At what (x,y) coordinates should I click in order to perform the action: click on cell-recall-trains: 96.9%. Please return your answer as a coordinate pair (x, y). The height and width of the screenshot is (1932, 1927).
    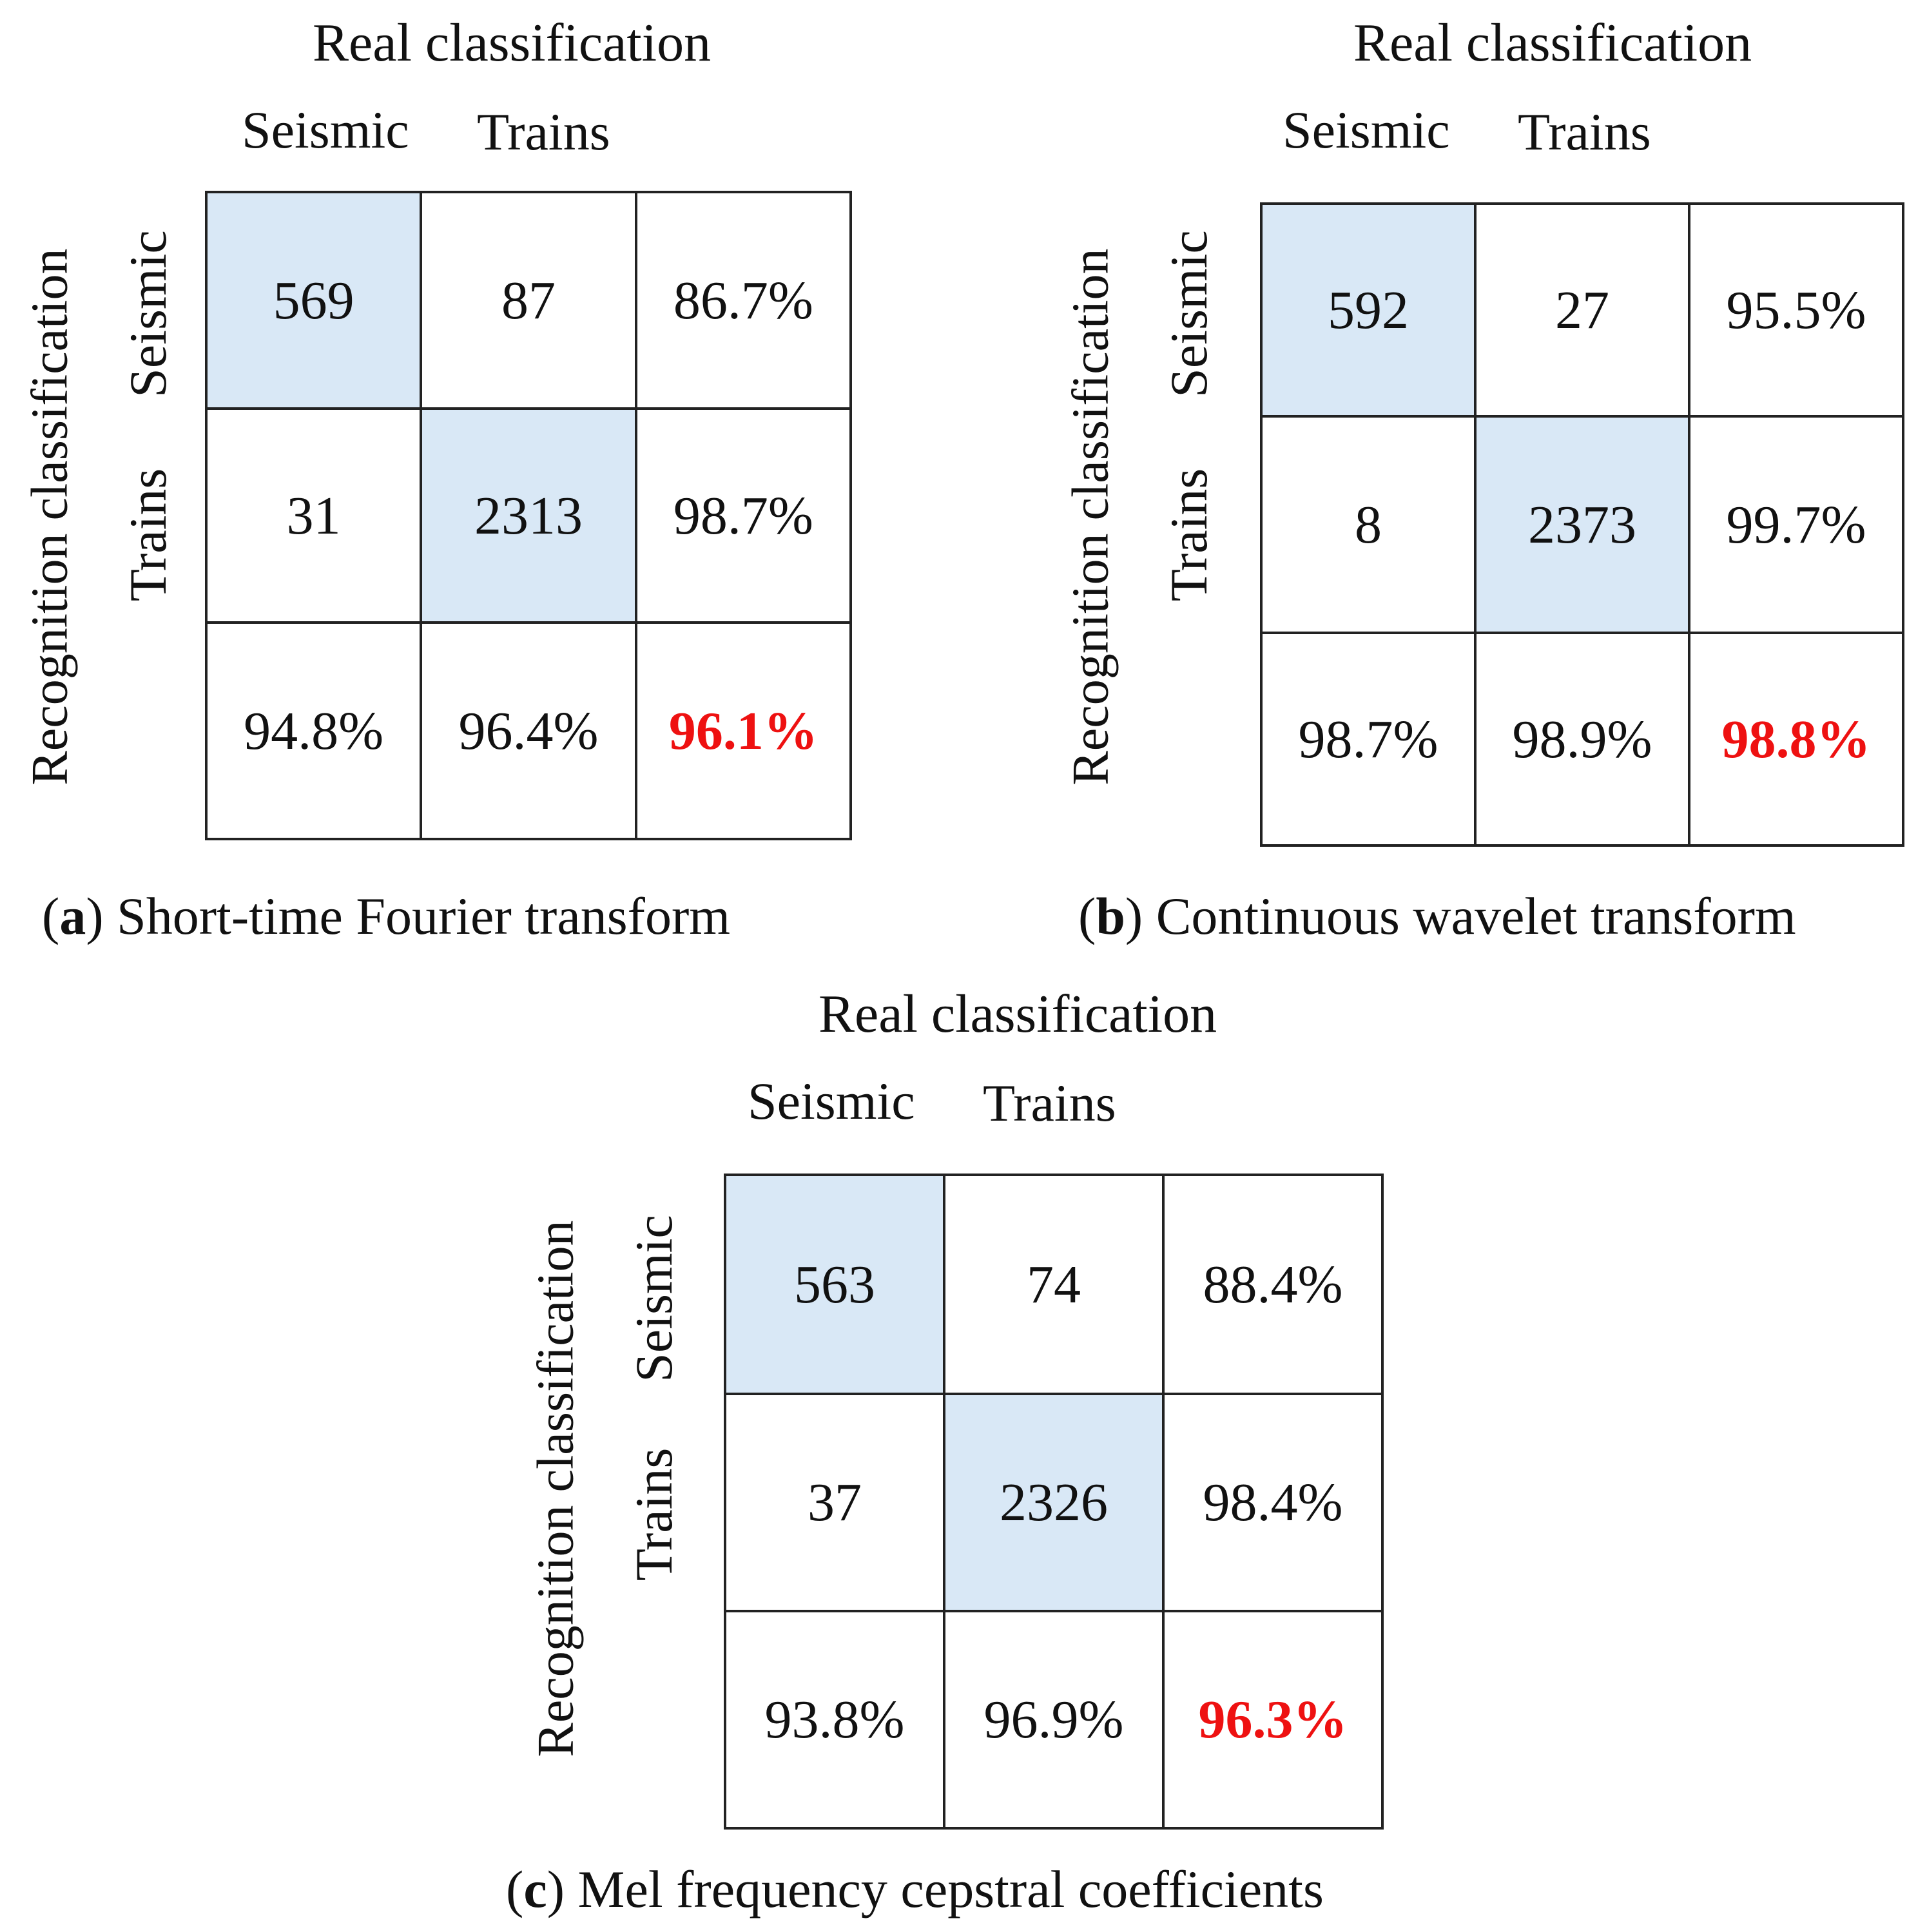
    Looking at the image, I should click on (1054, 1720).